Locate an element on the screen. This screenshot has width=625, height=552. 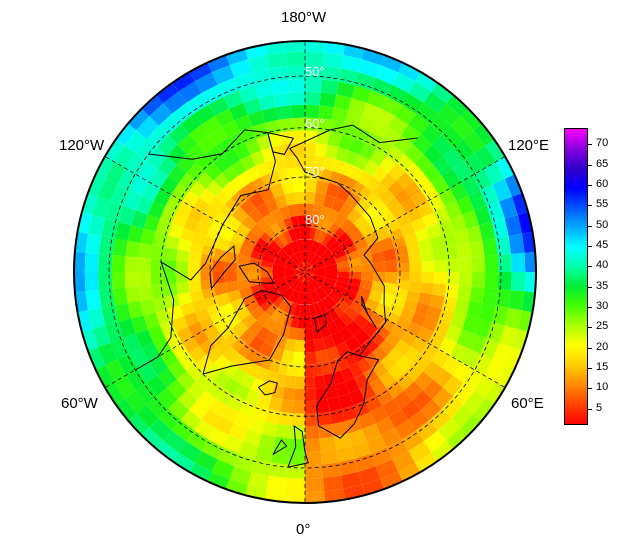
coastline is located at coordinates (369, 311).